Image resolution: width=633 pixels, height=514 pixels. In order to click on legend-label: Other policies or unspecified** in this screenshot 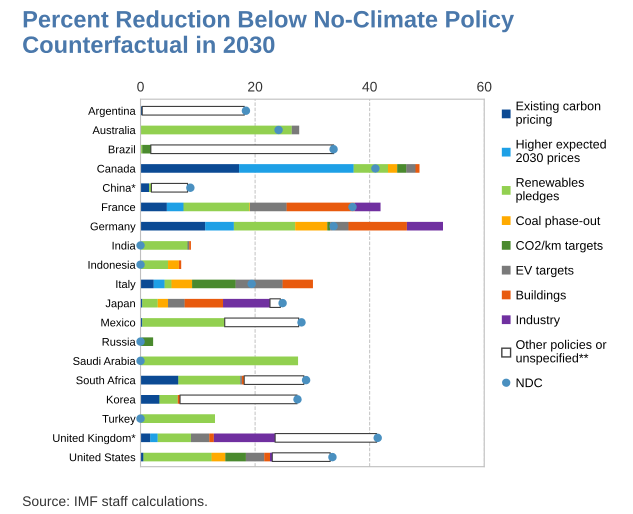, I will do `click(561, 352)`.